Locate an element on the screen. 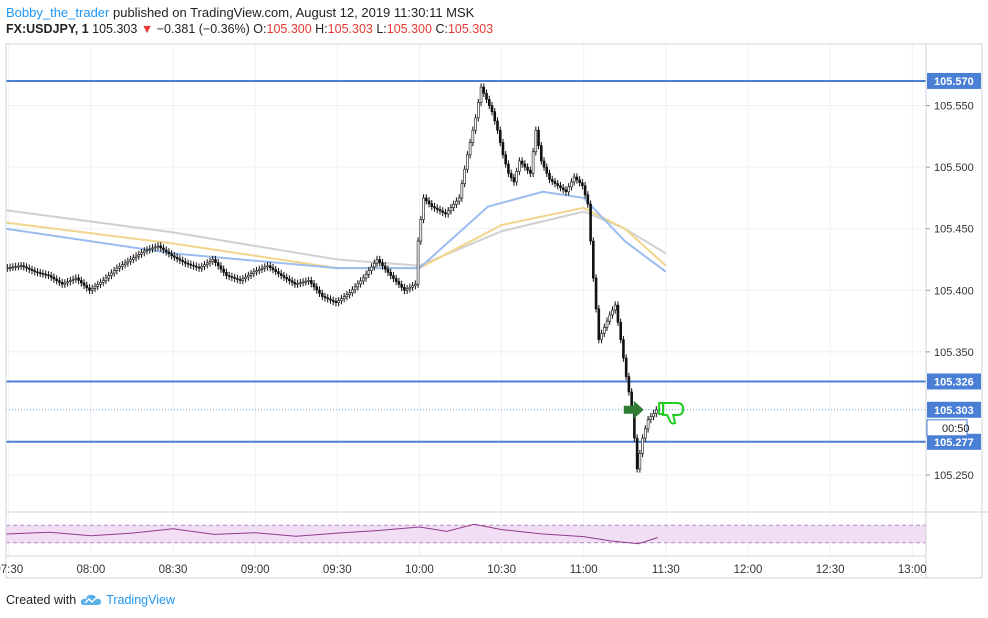  annotations is located at coordinates (654, 412).